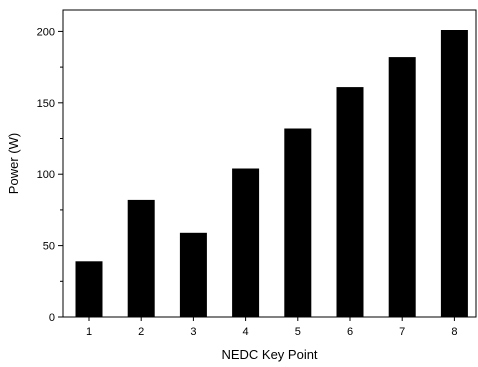 This screenshot has height=367, width=478. Describe the element at coordinates (298, 332) in the screenshot. I see `x-tick-label-5: 5` at that location.